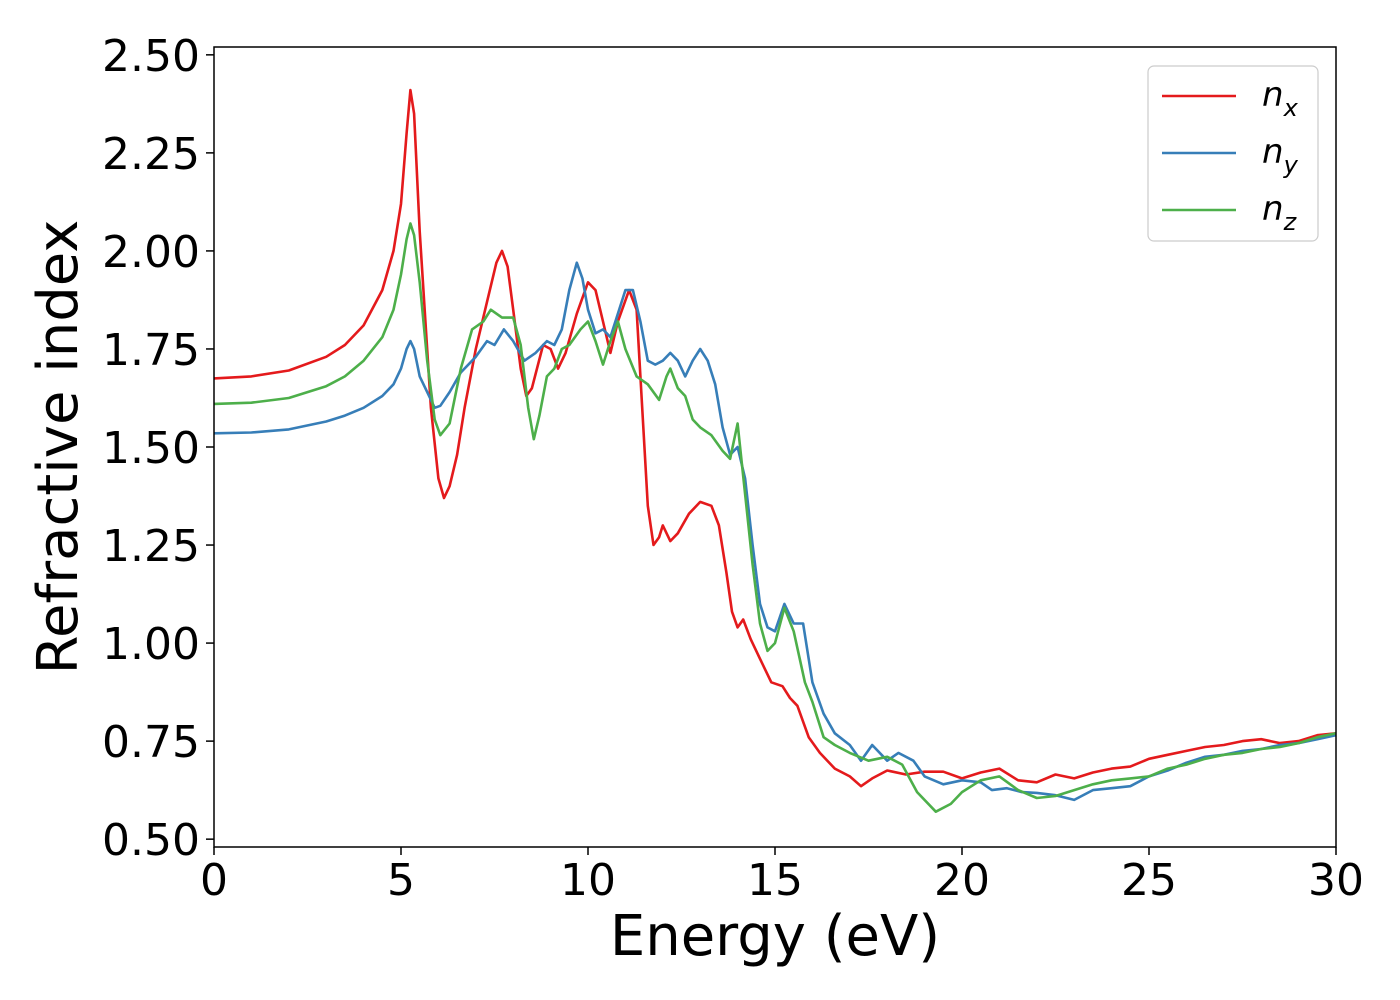  I want to click on x-tick-label: 15, so click(775, 880).